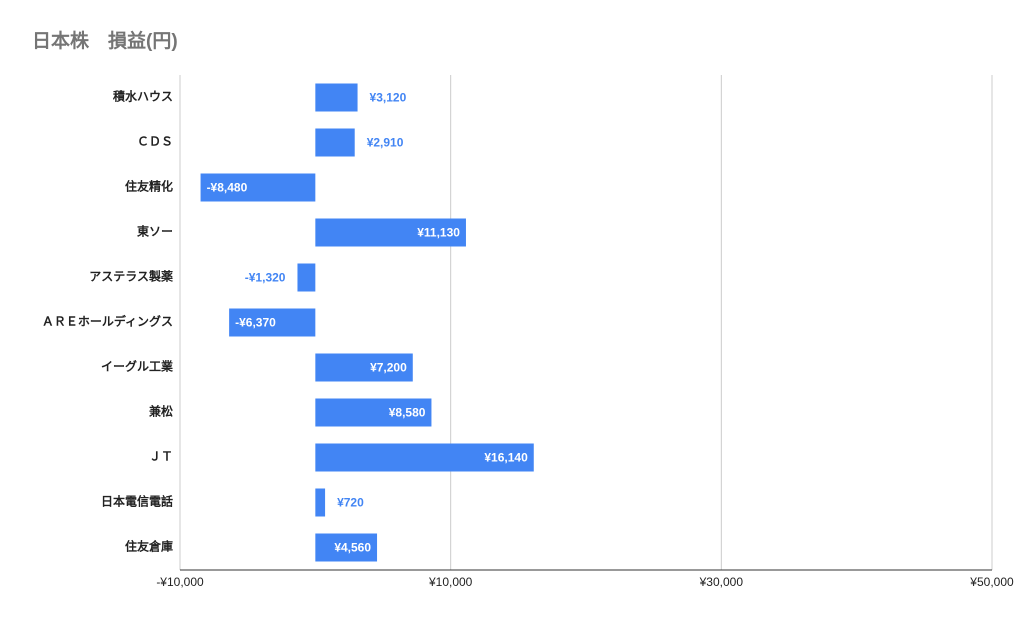 The height and width of the screenshot is (621, 1024). What do you see at coordinates (388, 368) in the screenshot?
I see `value-label: ¥7,200` at bounding box center [388, 368].